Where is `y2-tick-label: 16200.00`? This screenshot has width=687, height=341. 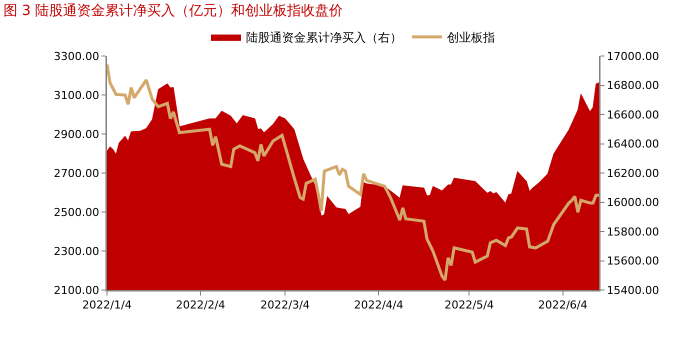 y2-tick-label: 16200.00 is located at coordinates (633, 173).